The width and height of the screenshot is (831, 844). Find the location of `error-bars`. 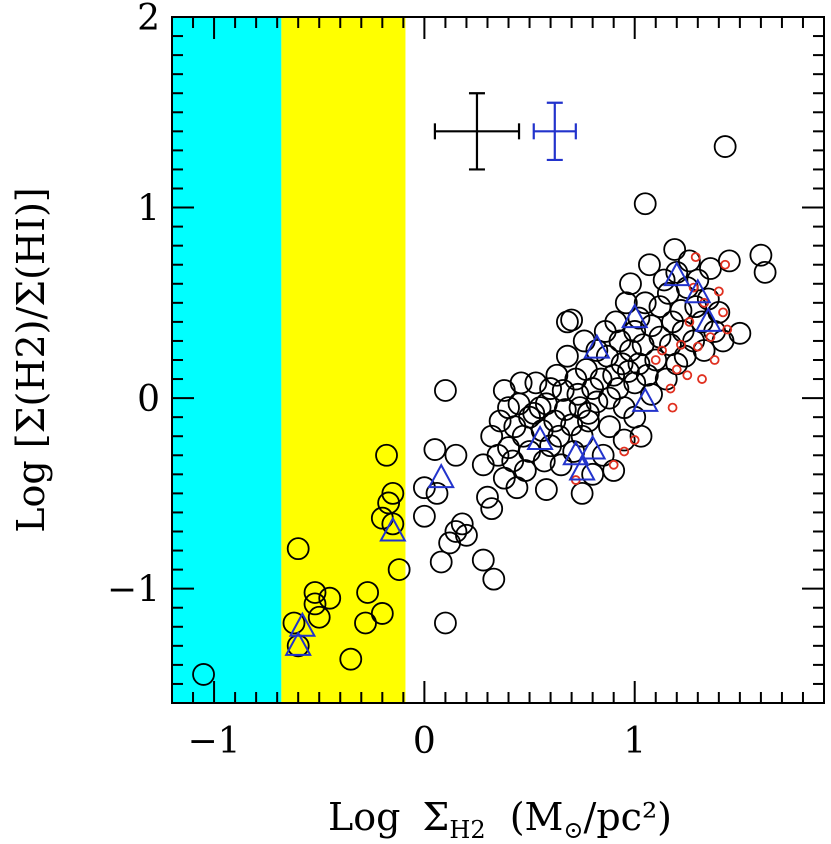

error-bars is located at coordinates (505, 131).